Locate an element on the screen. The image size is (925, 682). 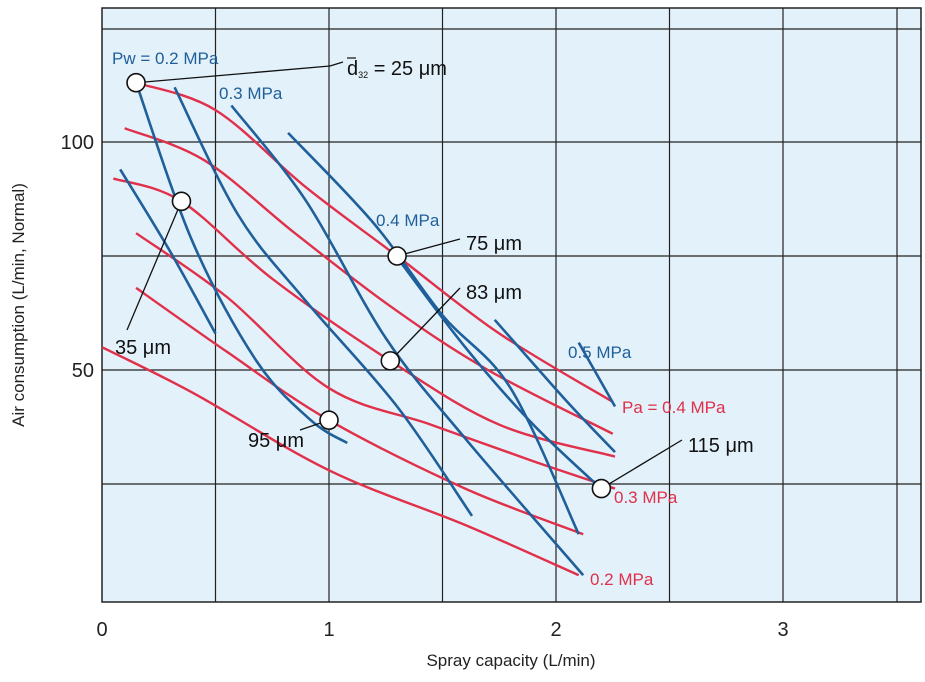
label-75um: 75 μm is located at coordinates (494, 244).